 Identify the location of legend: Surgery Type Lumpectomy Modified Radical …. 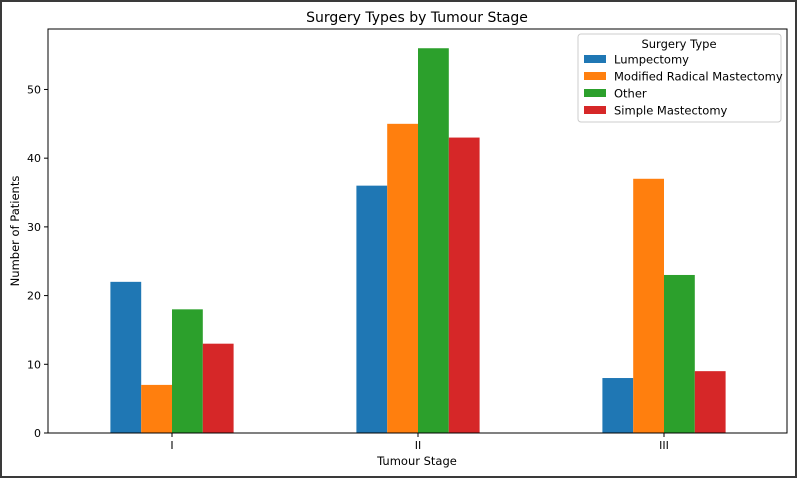
(680, 78).